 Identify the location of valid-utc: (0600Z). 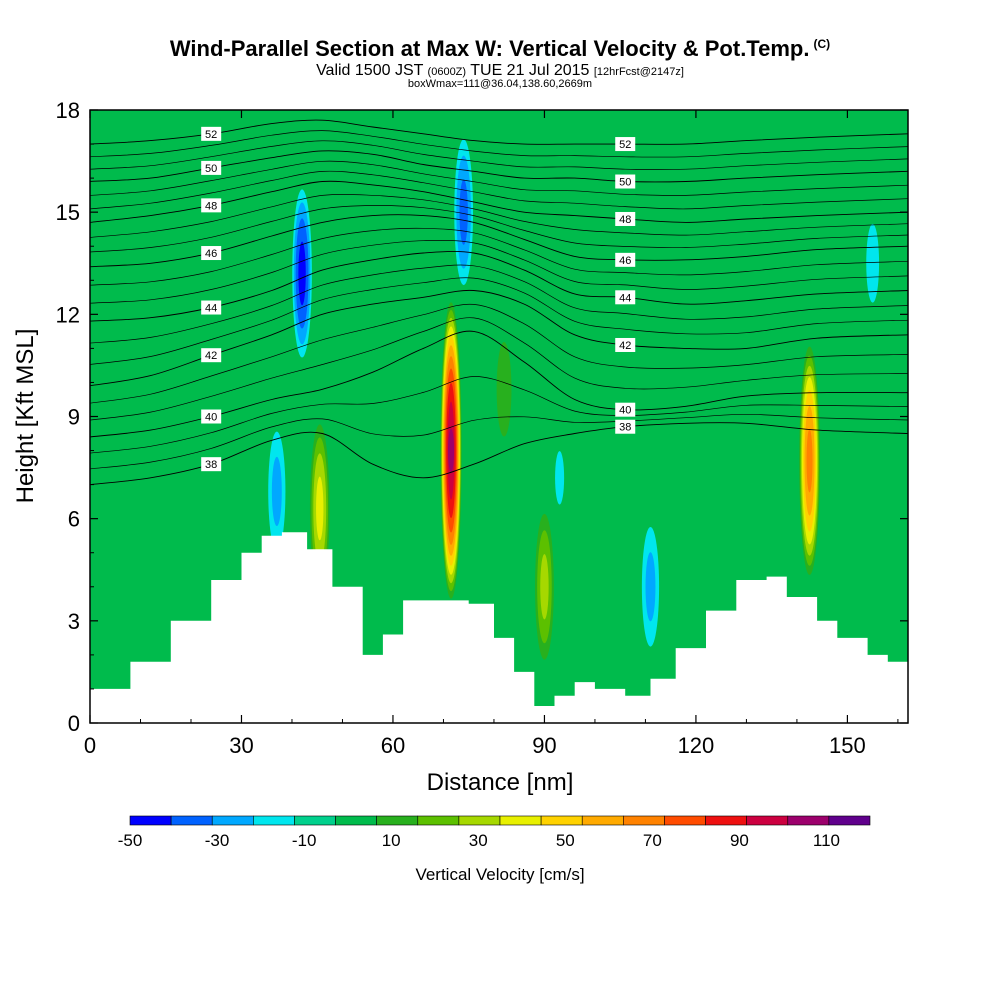
(447, 72).